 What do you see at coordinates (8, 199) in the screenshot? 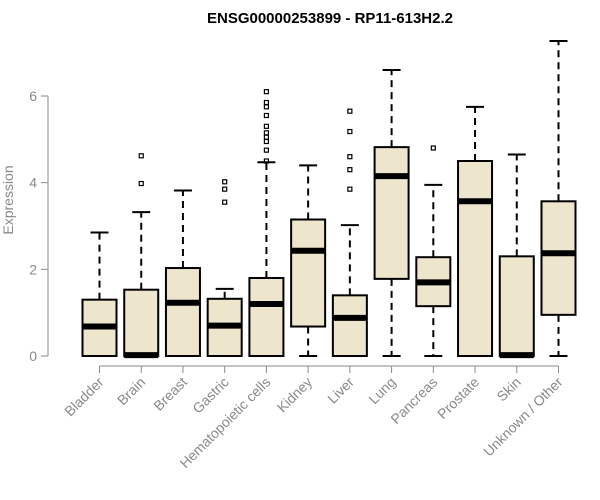
I see `y-axis-label: Expression` at bounding box center [8, 199].